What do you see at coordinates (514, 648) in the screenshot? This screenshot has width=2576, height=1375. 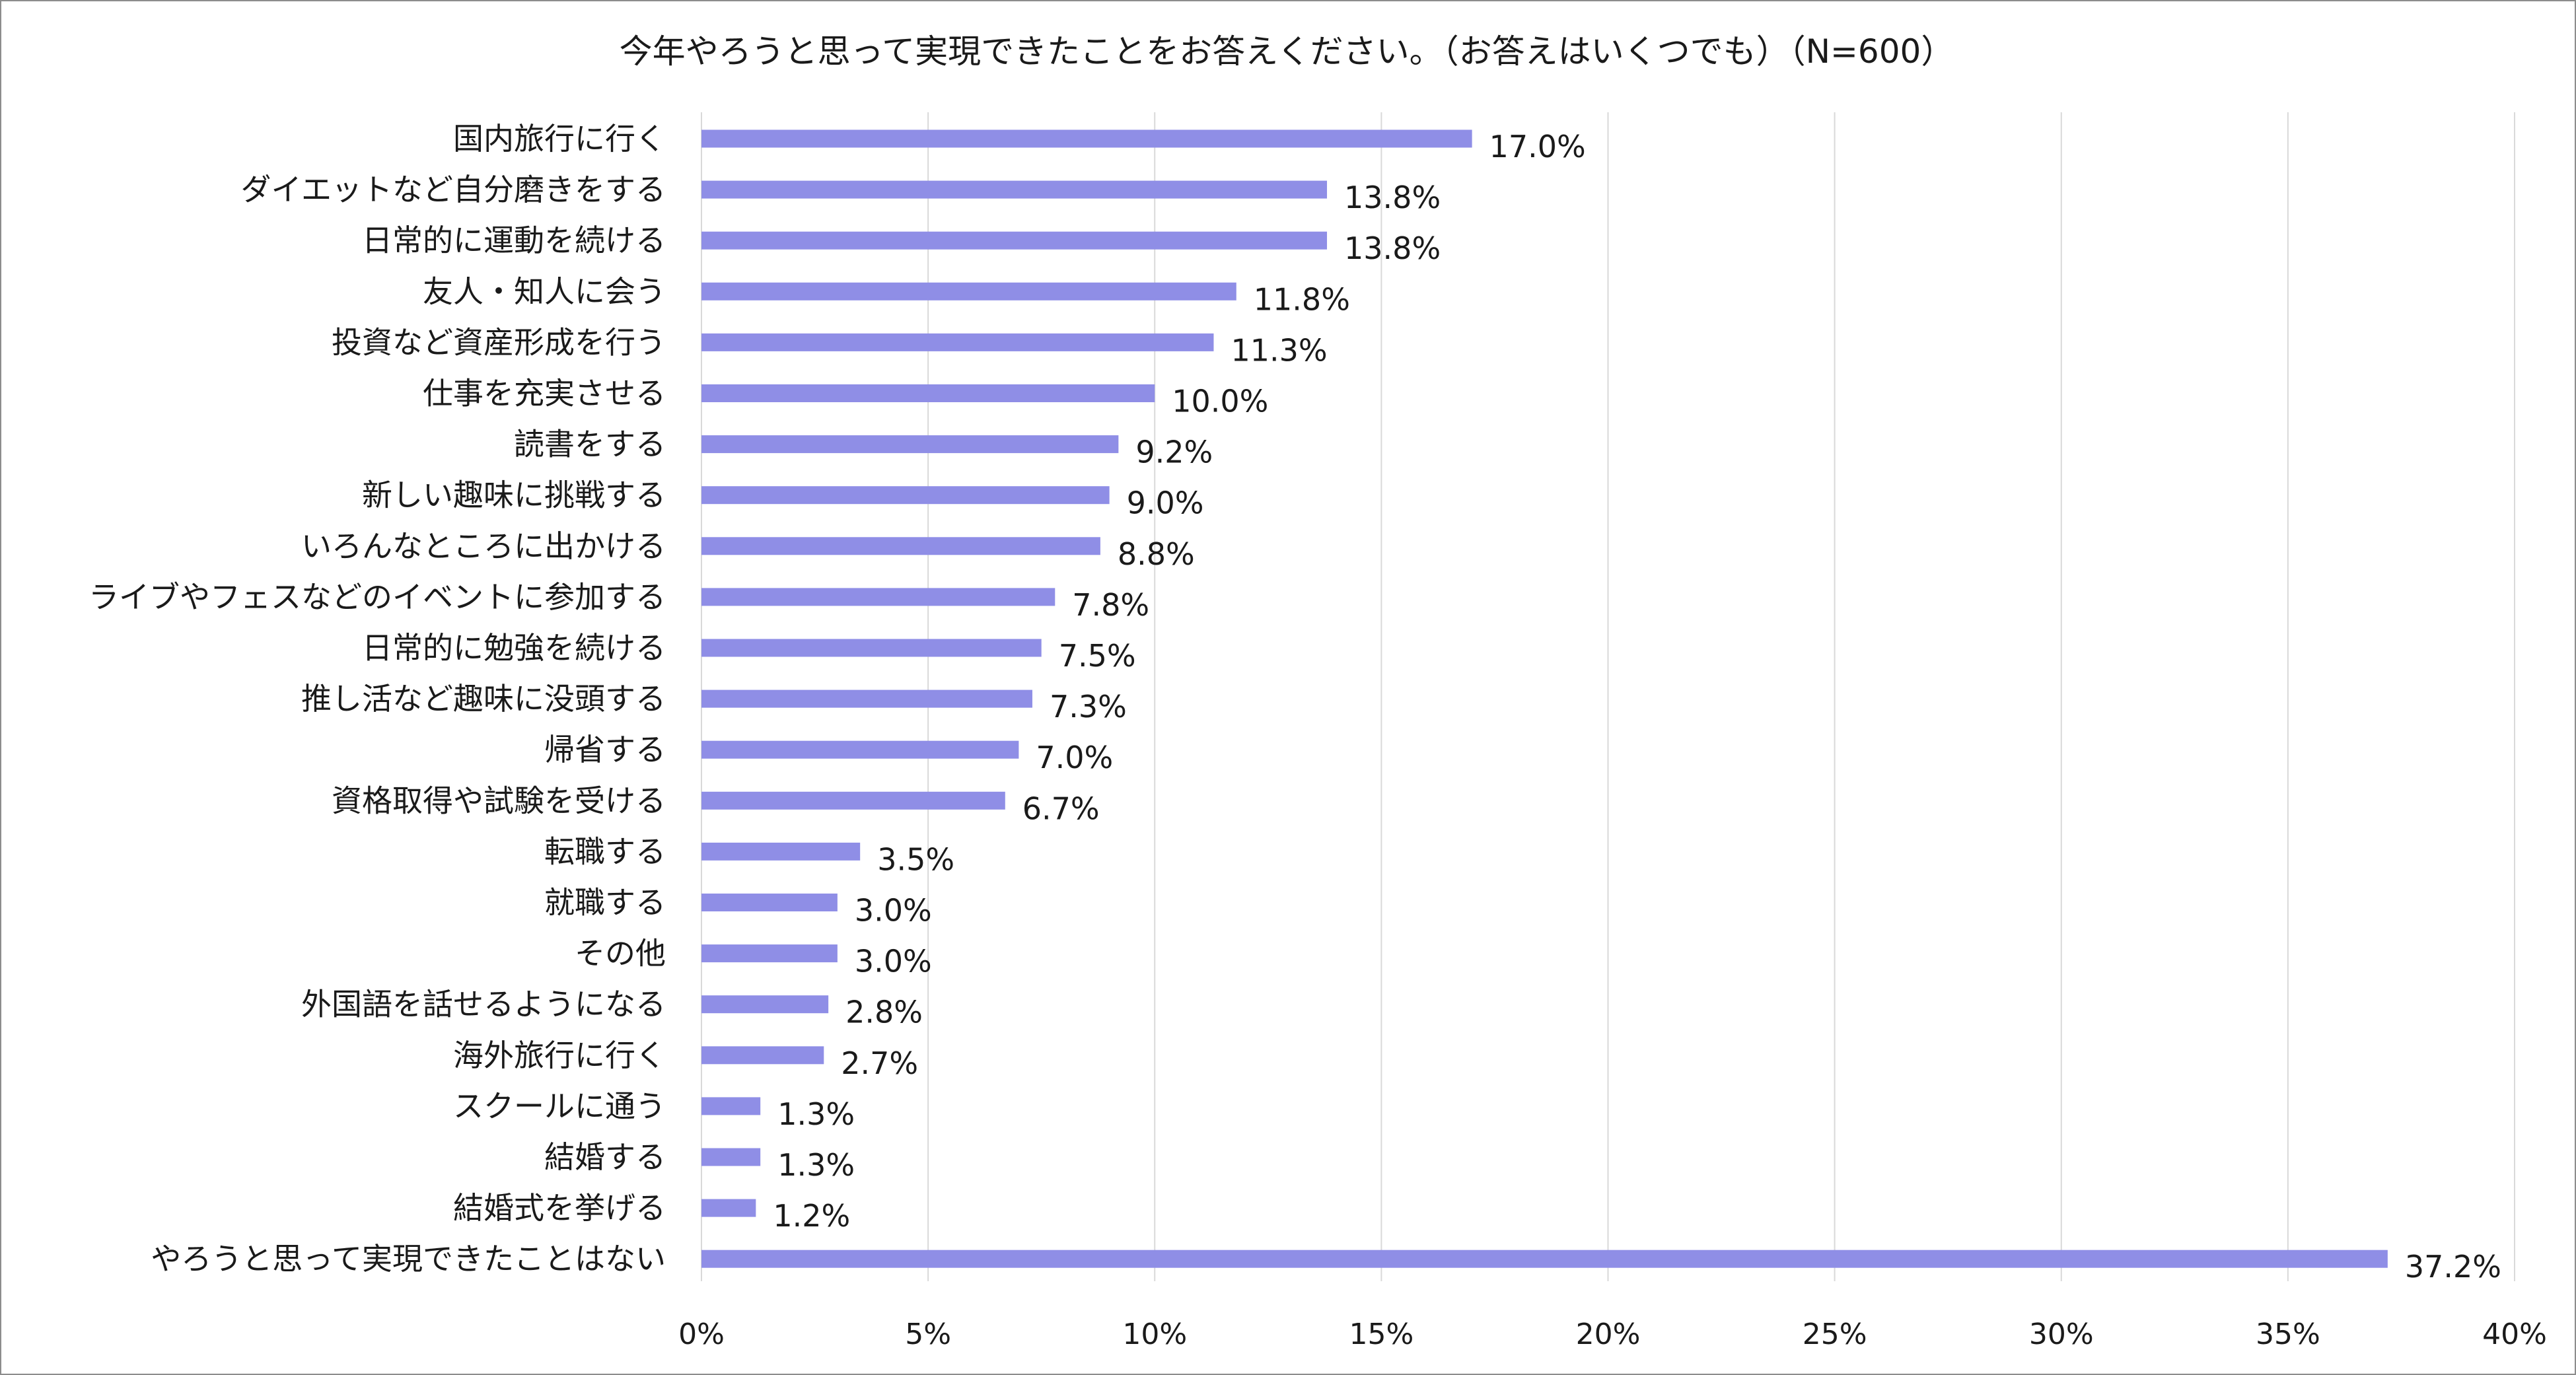 I see `category-label: 日常的に勉強を続ける` at bounding box center [514, 648].